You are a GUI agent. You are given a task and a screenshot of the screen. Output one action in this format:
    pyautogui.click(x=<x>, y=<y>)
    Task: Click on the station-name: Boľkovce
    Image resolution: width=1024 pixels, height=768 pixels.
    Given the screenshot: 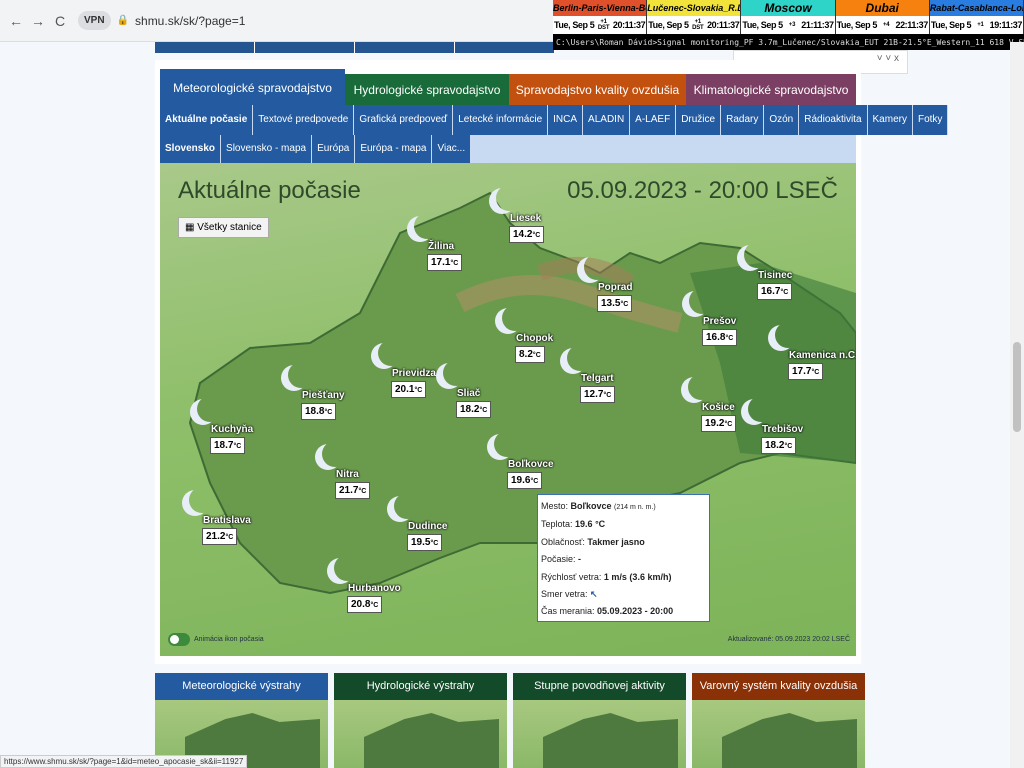 What is the action you would take?
    pyautogui.click(x=531, y=464)
    